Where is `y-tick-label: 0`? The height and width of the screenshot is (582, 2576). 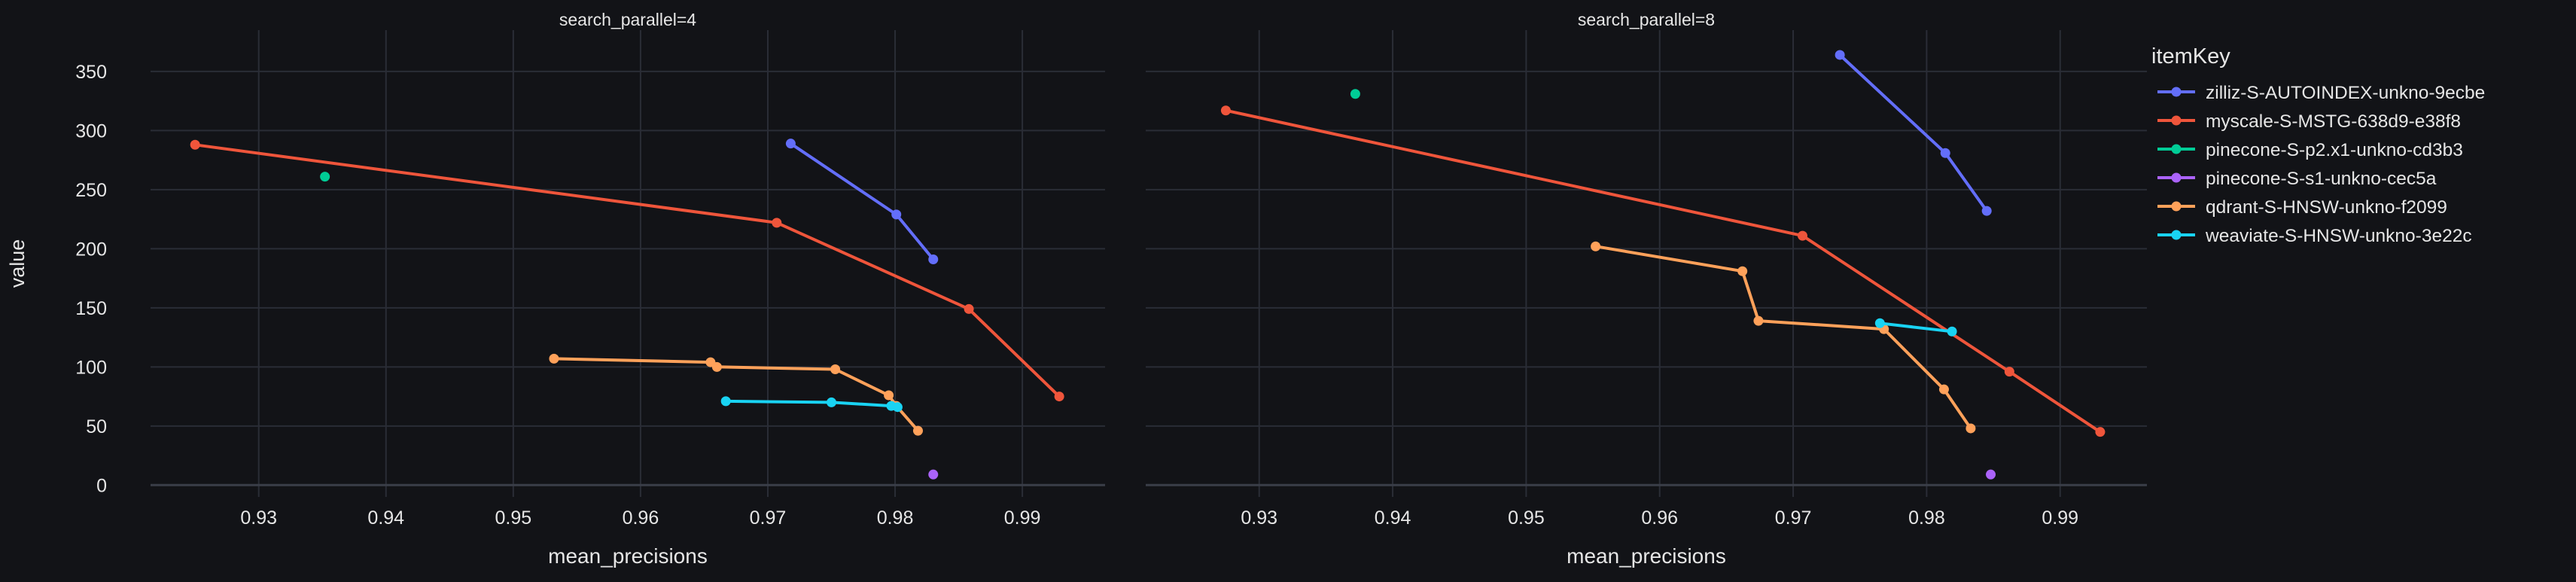
y-tick-label: 0 is located at coordinates (101, 486).